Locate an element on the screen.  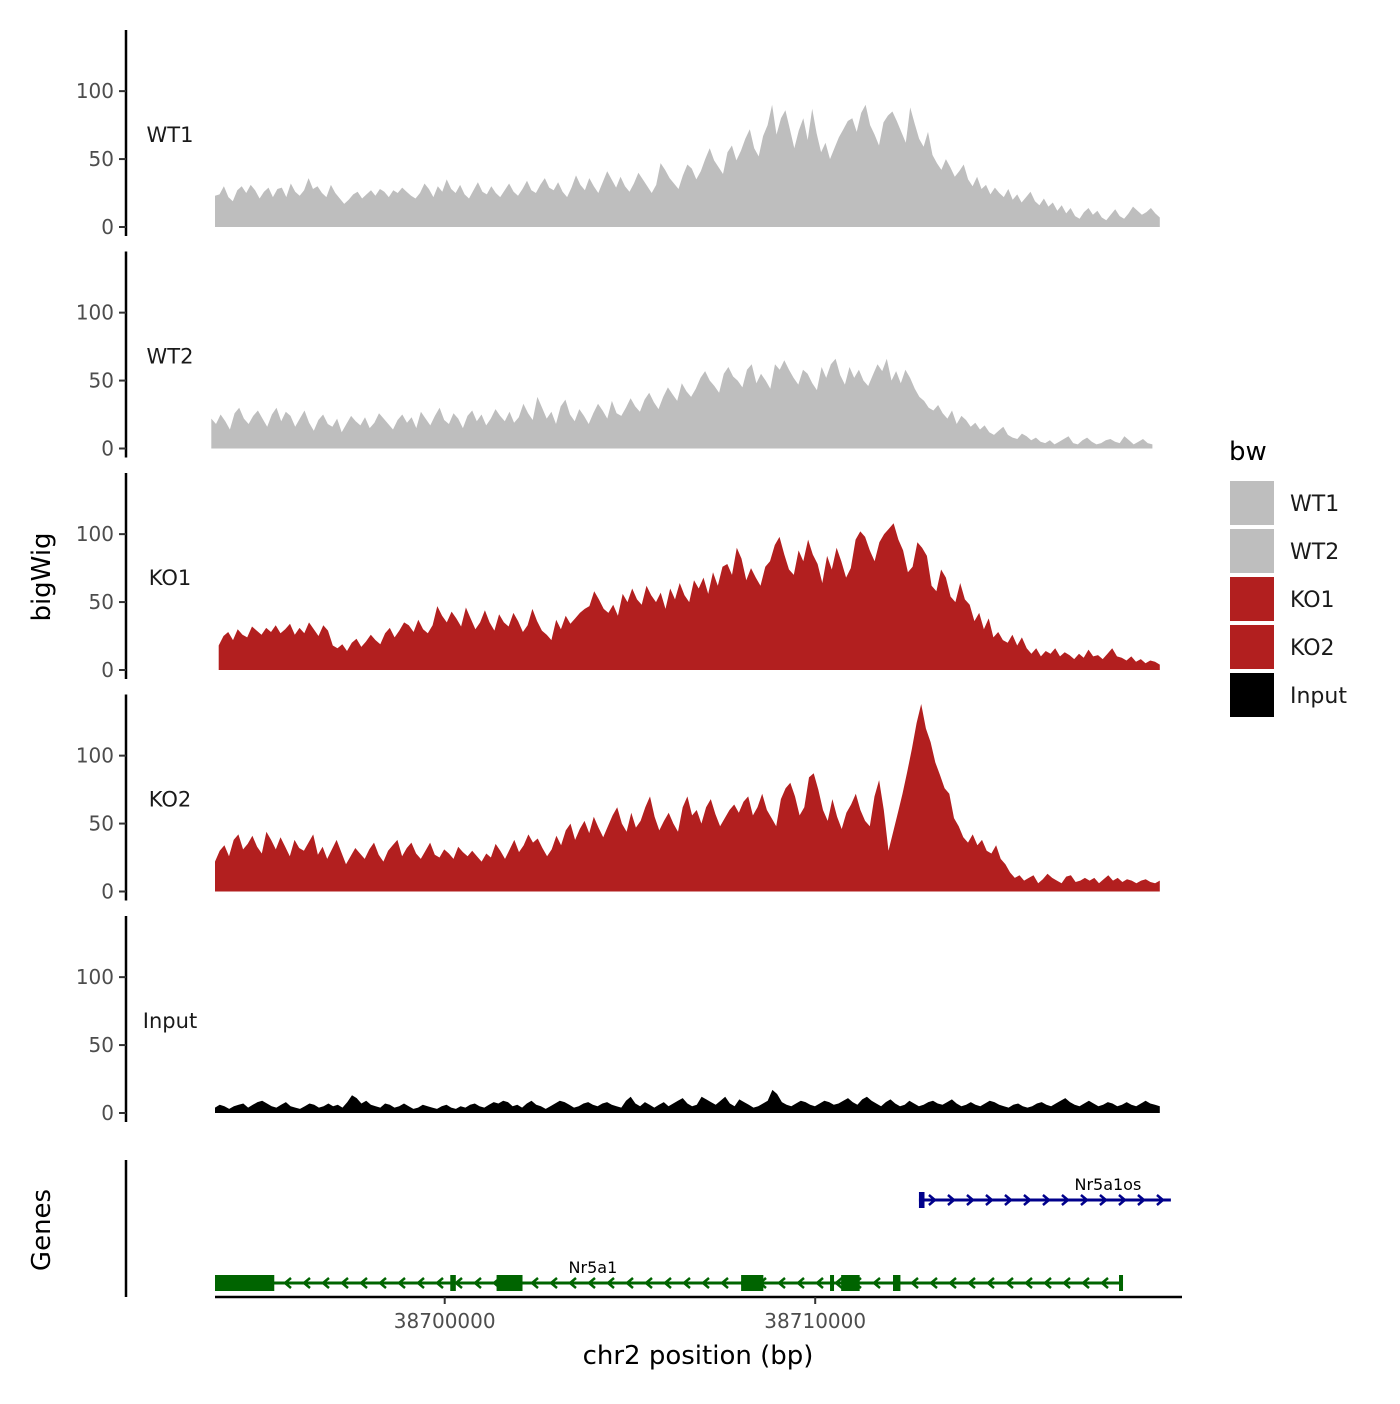
gene-label-nr5a1: Nr5a1 is located at coordinates (593, 1267).